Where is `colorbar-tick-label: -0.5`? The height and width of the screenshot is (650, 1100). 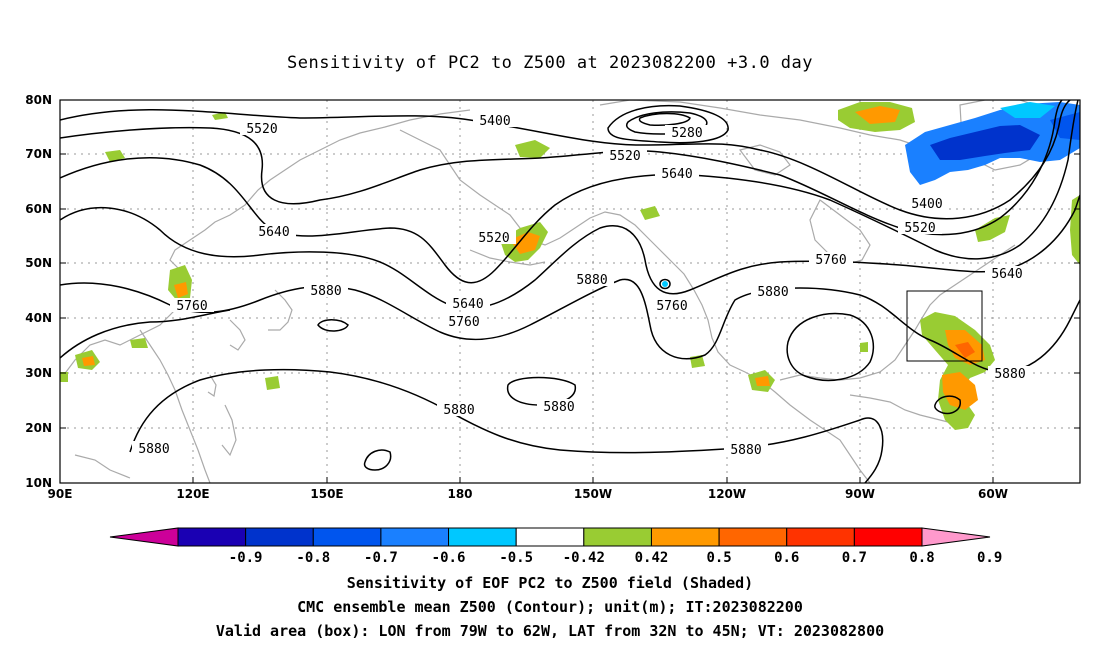 colorbar-tick-label: -0.5 is located at coordinates (516, 558).